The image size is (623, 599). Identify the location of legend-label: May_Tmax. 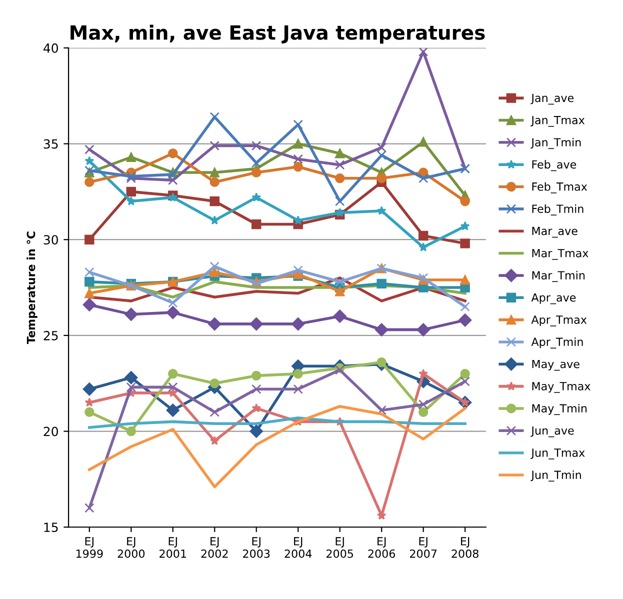
(561, 387).